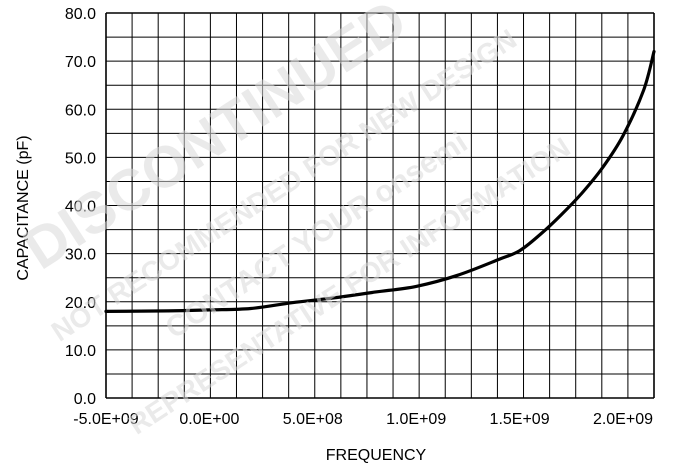 This screenshot has height=472, width=678. I want to click on x-tick-label: 1.0E+09, so click(416, 419).